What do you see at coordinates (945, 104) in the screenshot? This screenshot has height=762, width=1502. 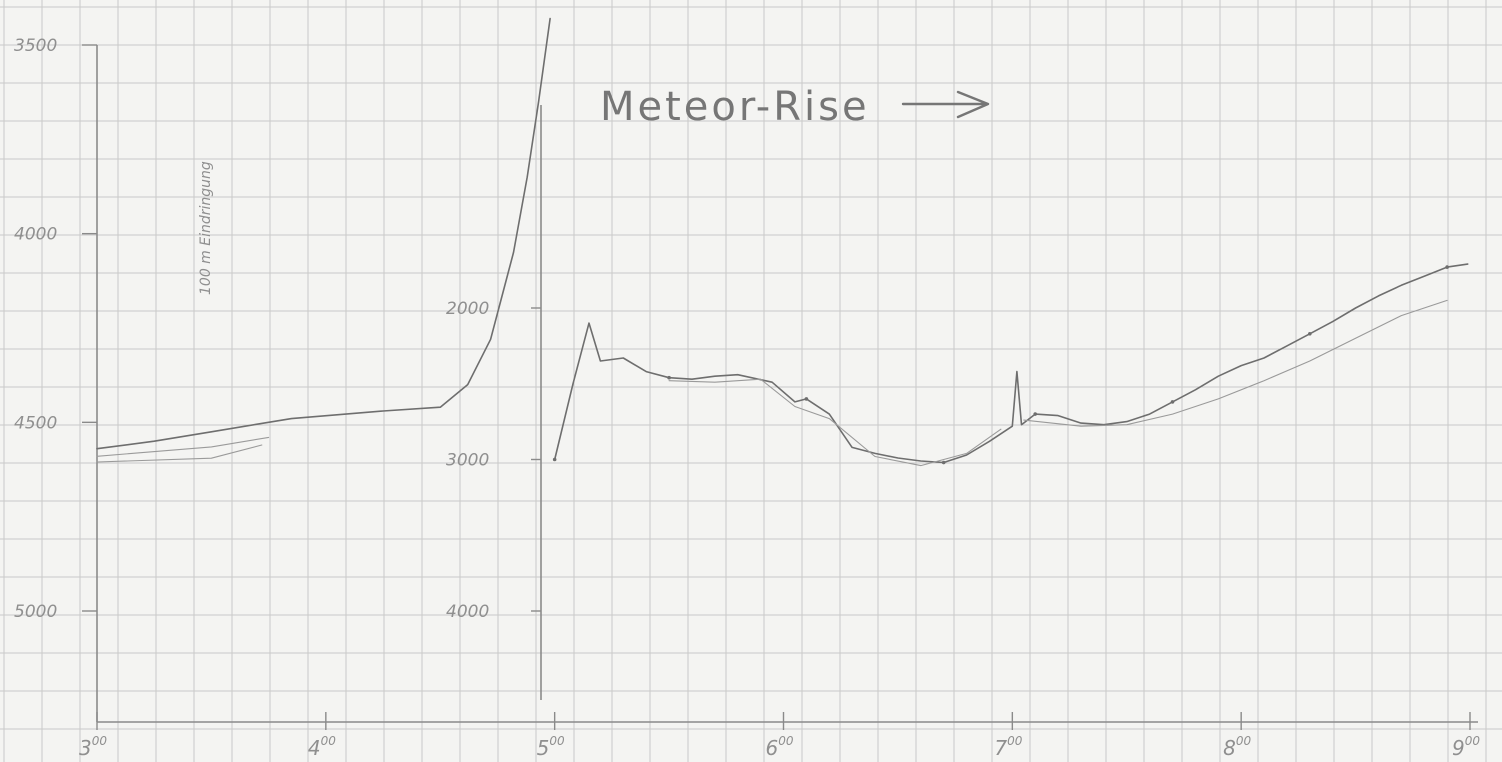 I see `arrow-right-icon` at bounding box center [945, 104].